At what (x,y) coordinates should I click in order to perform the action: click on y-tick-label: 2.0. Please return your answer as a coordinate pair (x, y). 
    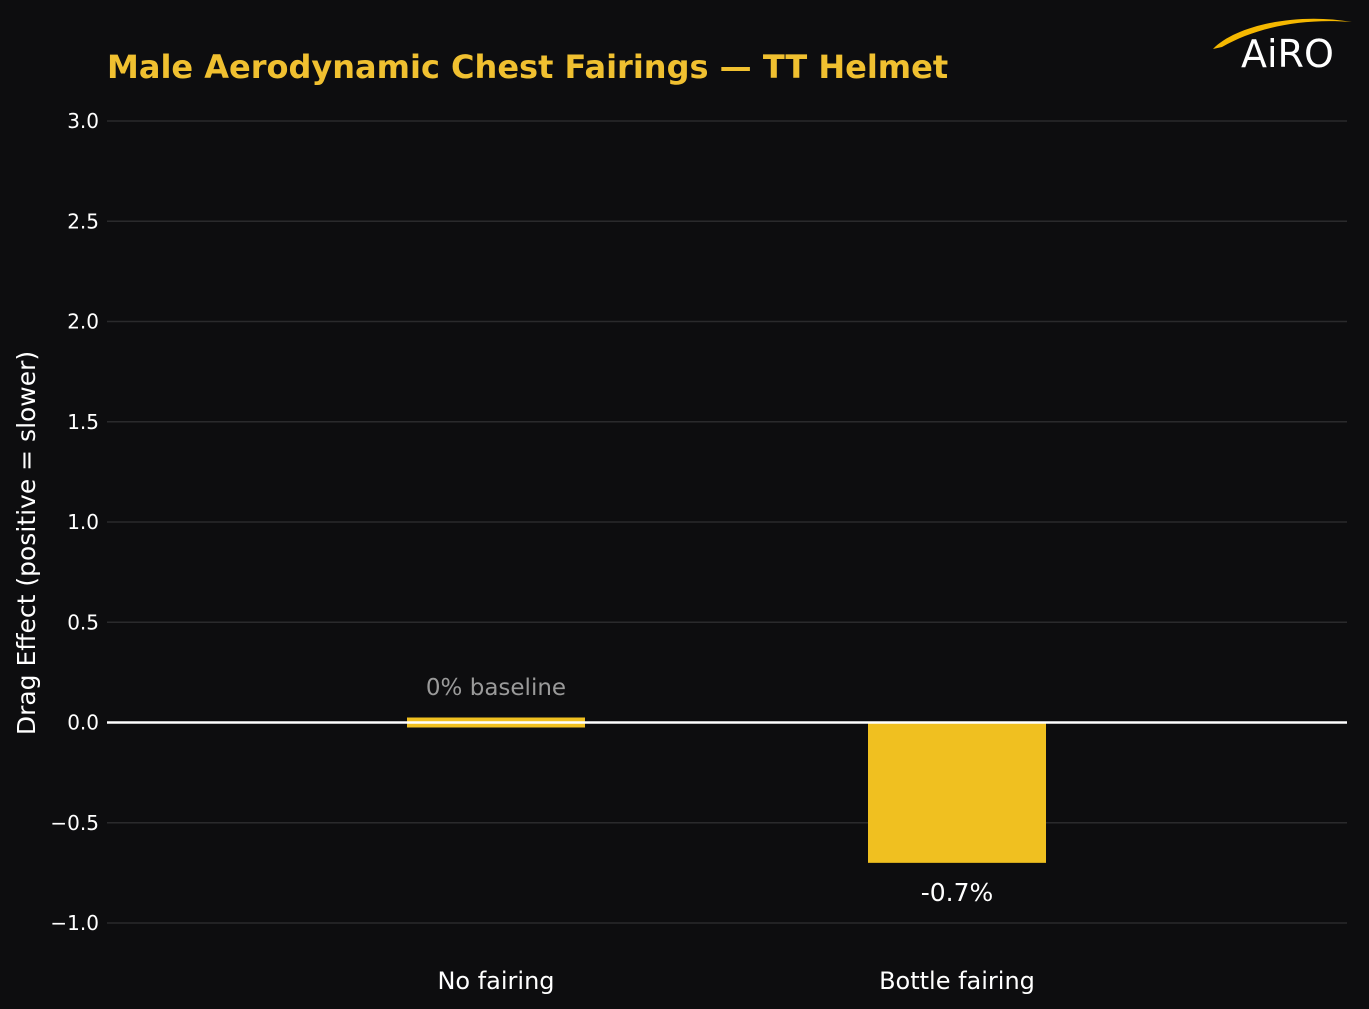
    Looking at the image, I should click on (83, 322).